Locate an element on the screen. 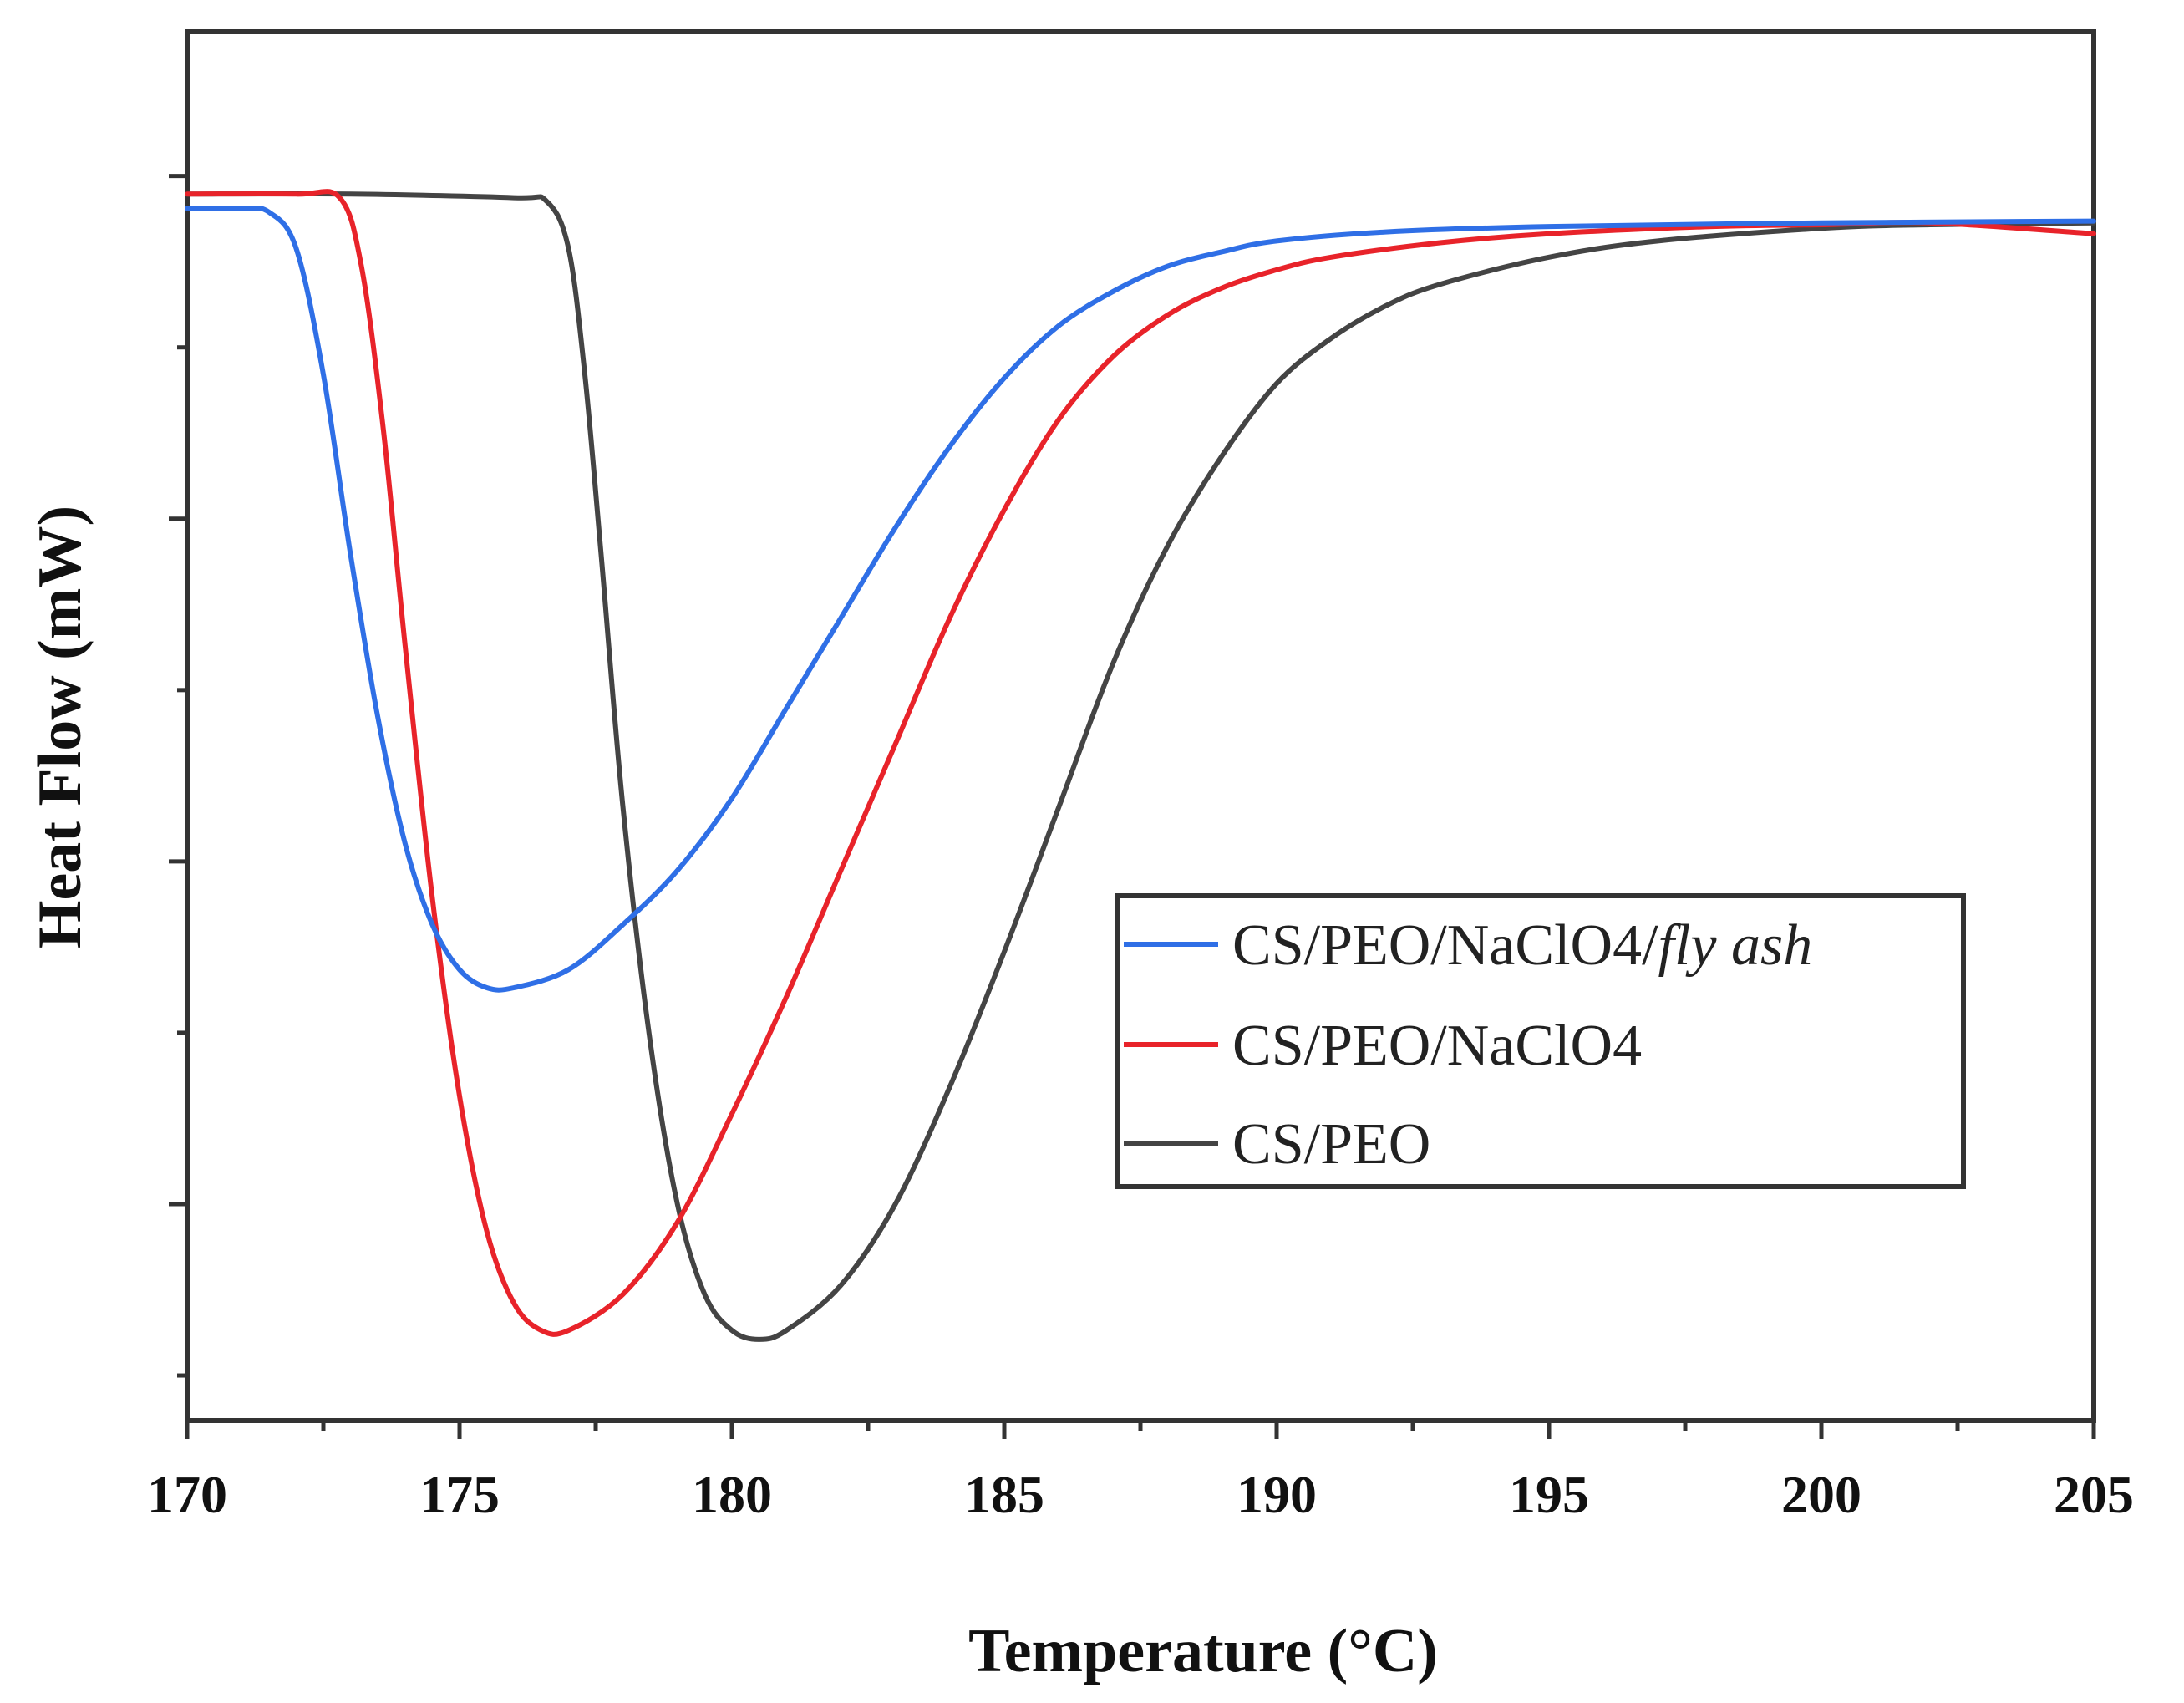  x-tick-label: 190 is located at coordinates (1277, 1495).